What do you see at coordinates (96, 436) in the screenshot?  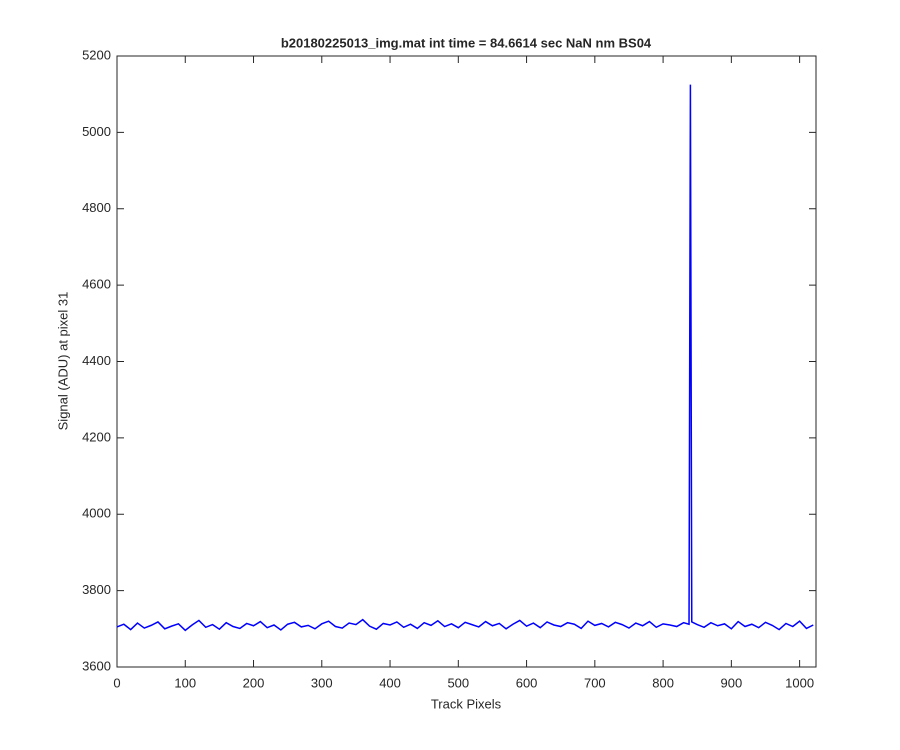 I see `y-tick-label: 4200` at bounding box center [96, 436].